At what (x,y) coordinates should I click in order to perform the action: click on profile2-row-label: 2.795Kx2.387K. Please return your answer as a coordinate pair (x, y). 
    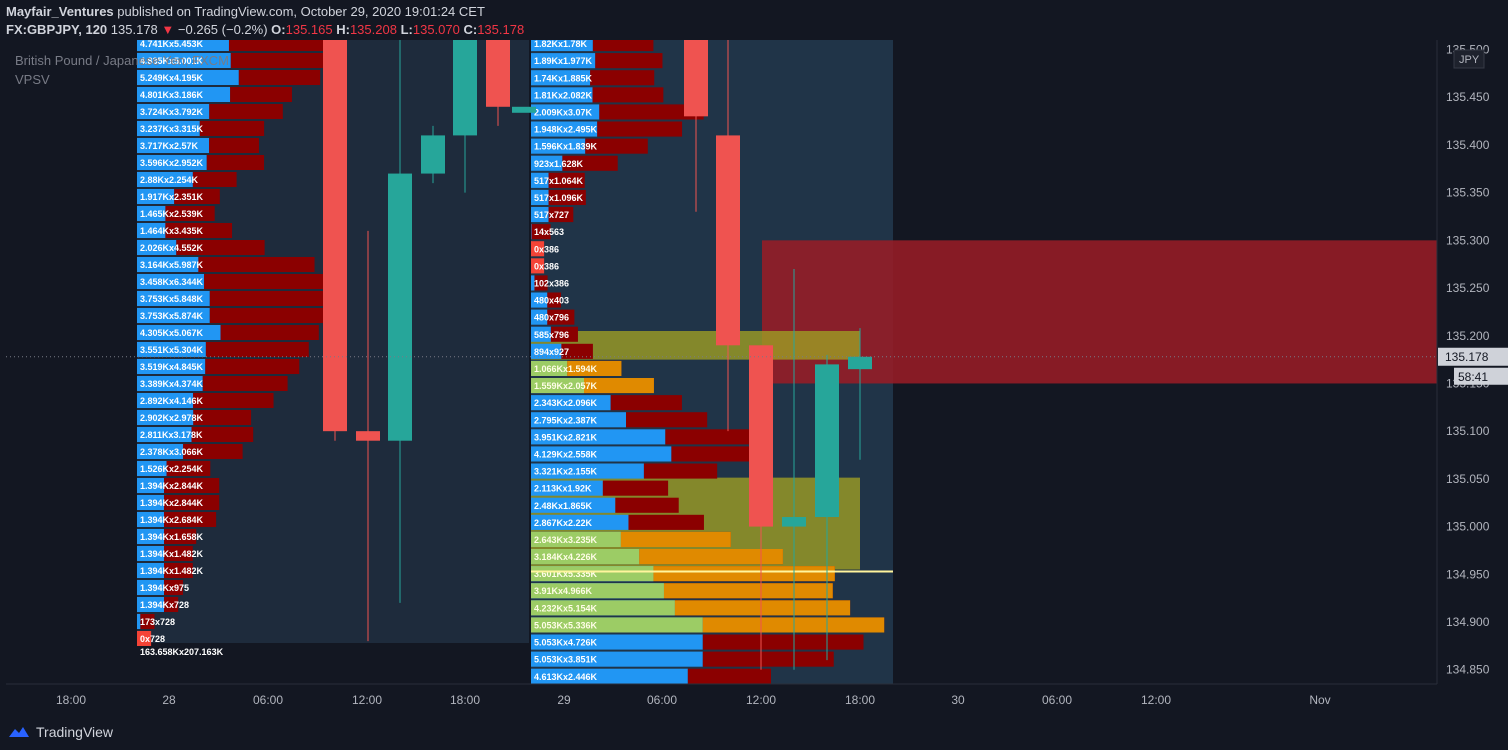
    Looking at the image, I should click on (566, 420).